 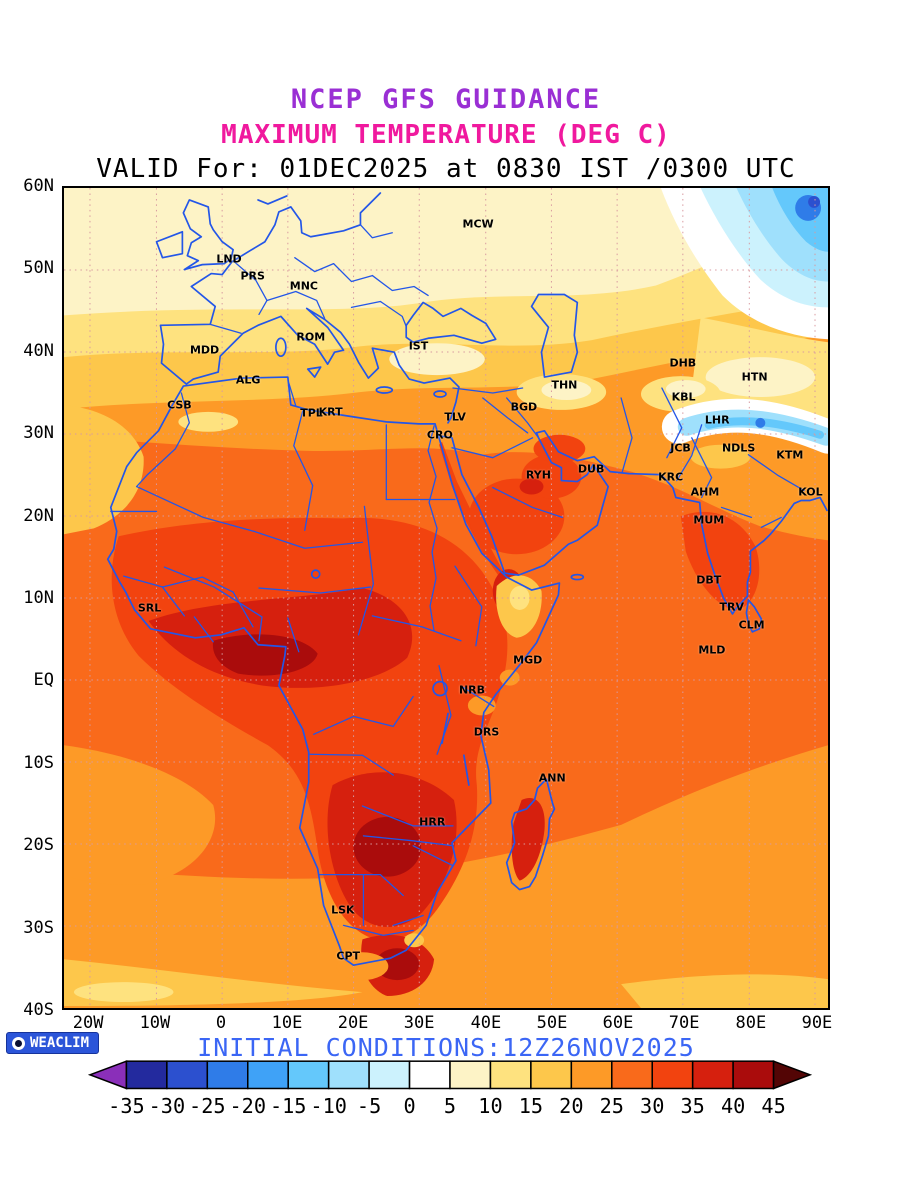 What do you see at coordinates (712, 650) in the screenshot?
I see `city-label-mld: MLD` at bounding box center [712, 650].